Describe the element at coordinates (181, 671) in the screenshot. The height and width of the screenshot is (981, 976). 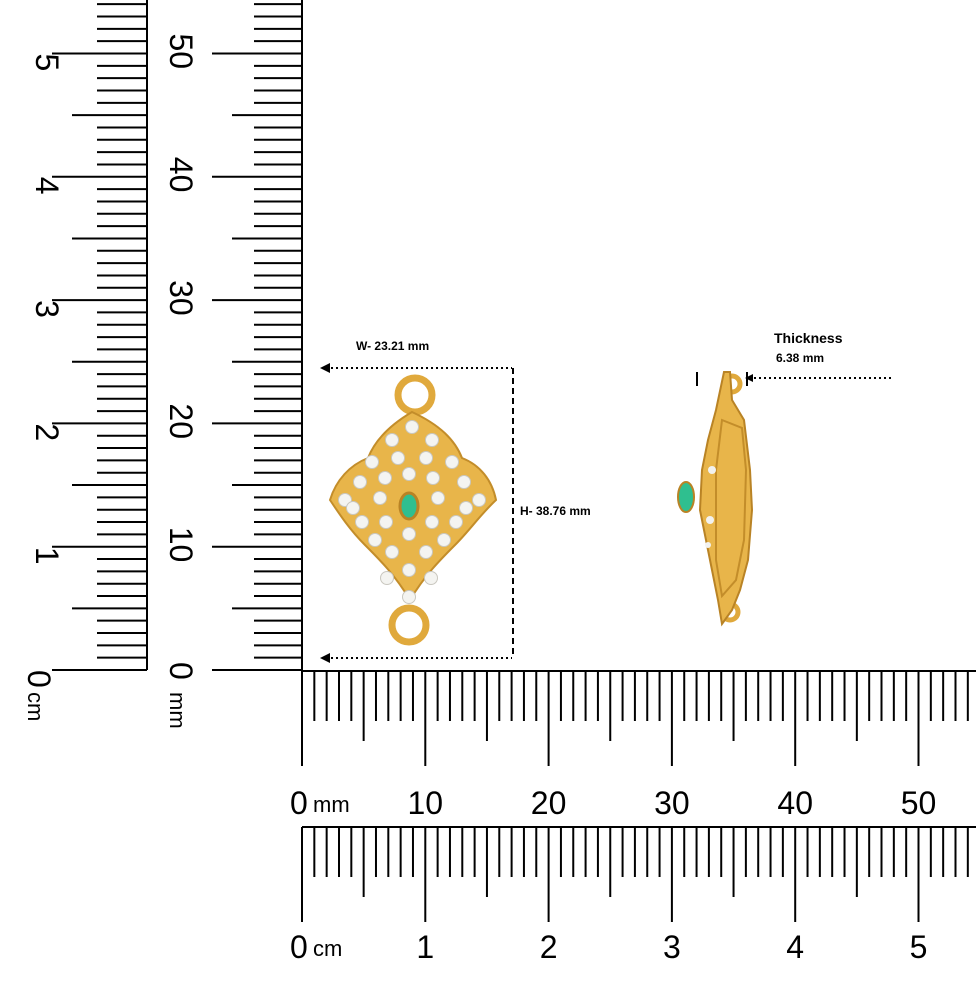
I see `left-mm-zero: 0` at that location.